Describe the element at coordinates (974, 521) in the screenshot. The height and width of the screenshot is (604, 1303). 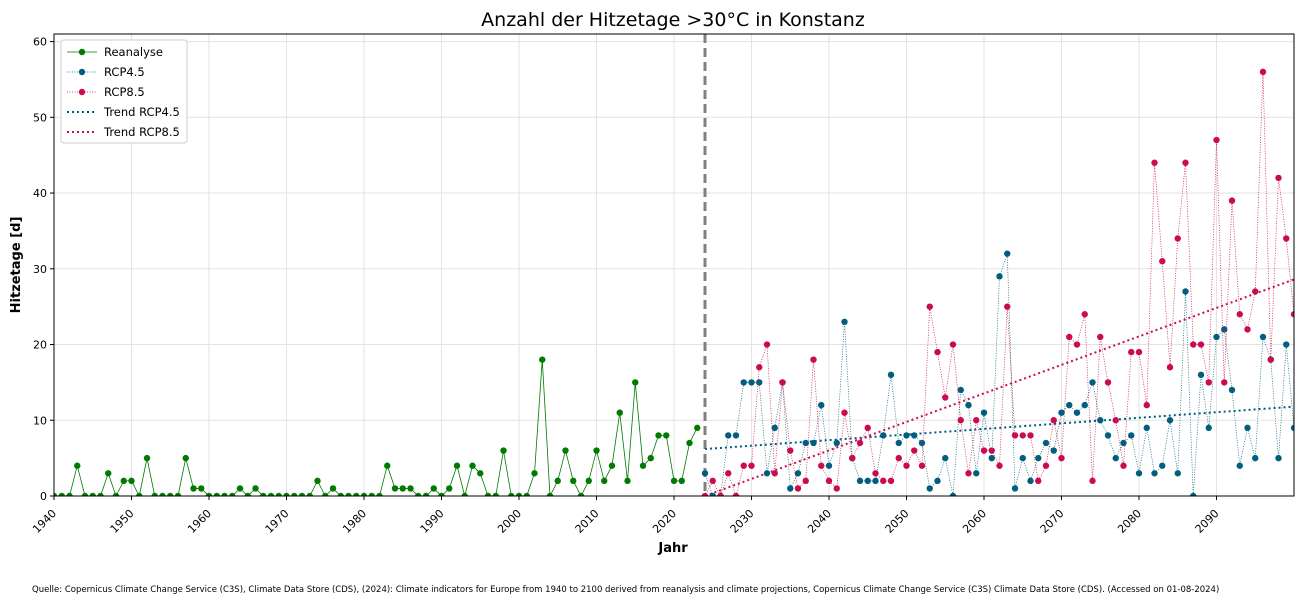
I see `x-tick-label: 2060` at that location.